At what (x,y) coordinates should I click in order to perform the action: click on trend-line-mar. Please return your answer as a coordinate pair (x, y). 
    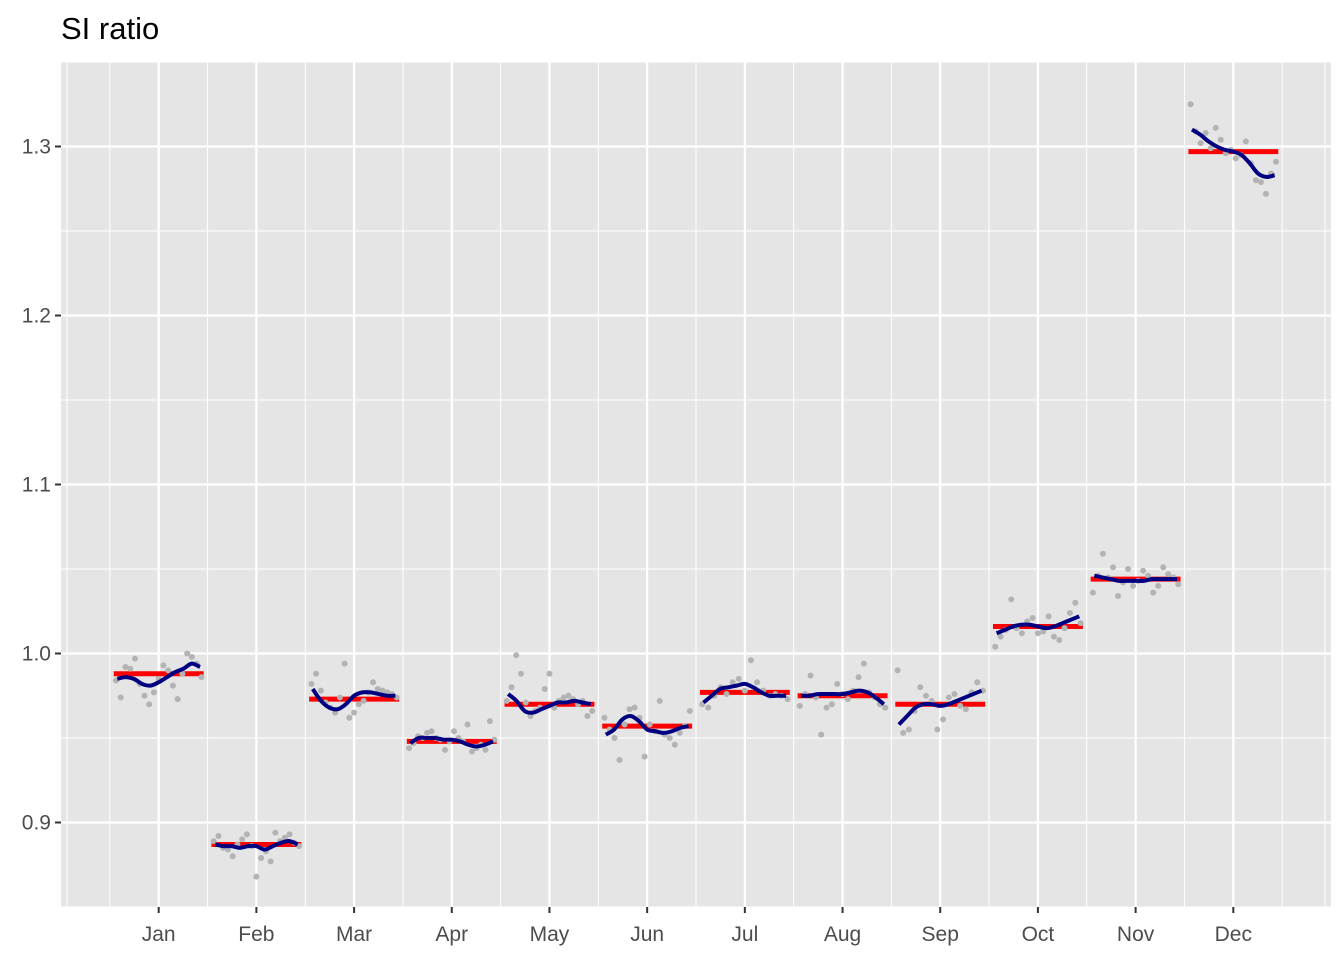
    Looking at the image, I should click on (353, 699).